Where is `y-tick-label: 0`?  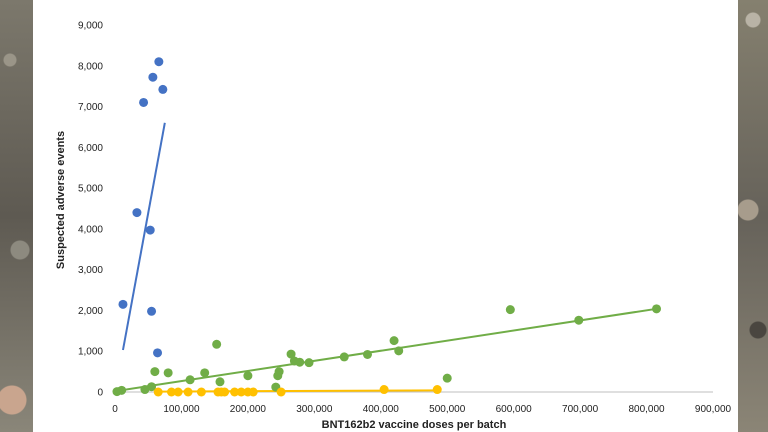 y-tick-label: 0 is located at coordinates (100, 393).